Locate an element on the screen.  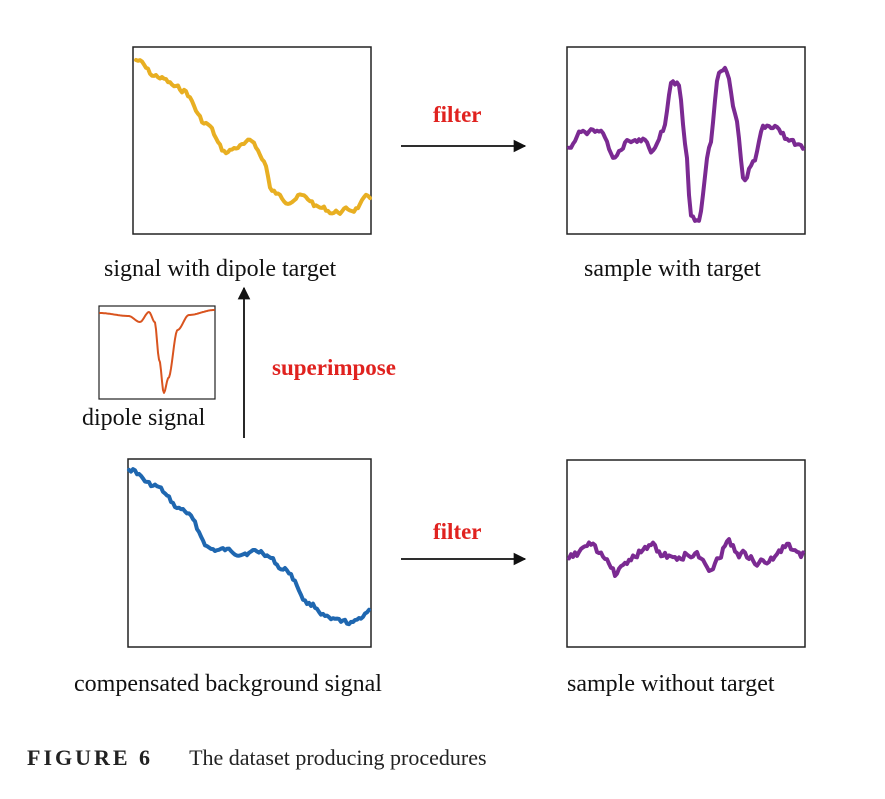
label-signal-with-dipole: signal with dipole target is located at coordinates (220, 269).